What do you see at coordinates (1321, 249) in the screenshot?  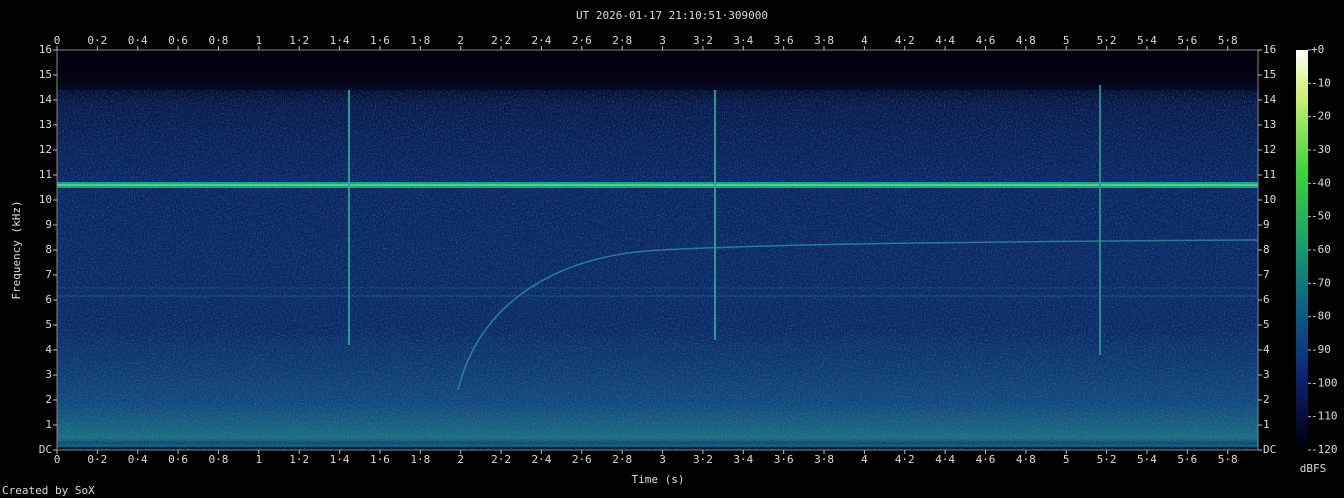 I see `colorbar-tick-label: -60` at bounding box center [1321, 249].